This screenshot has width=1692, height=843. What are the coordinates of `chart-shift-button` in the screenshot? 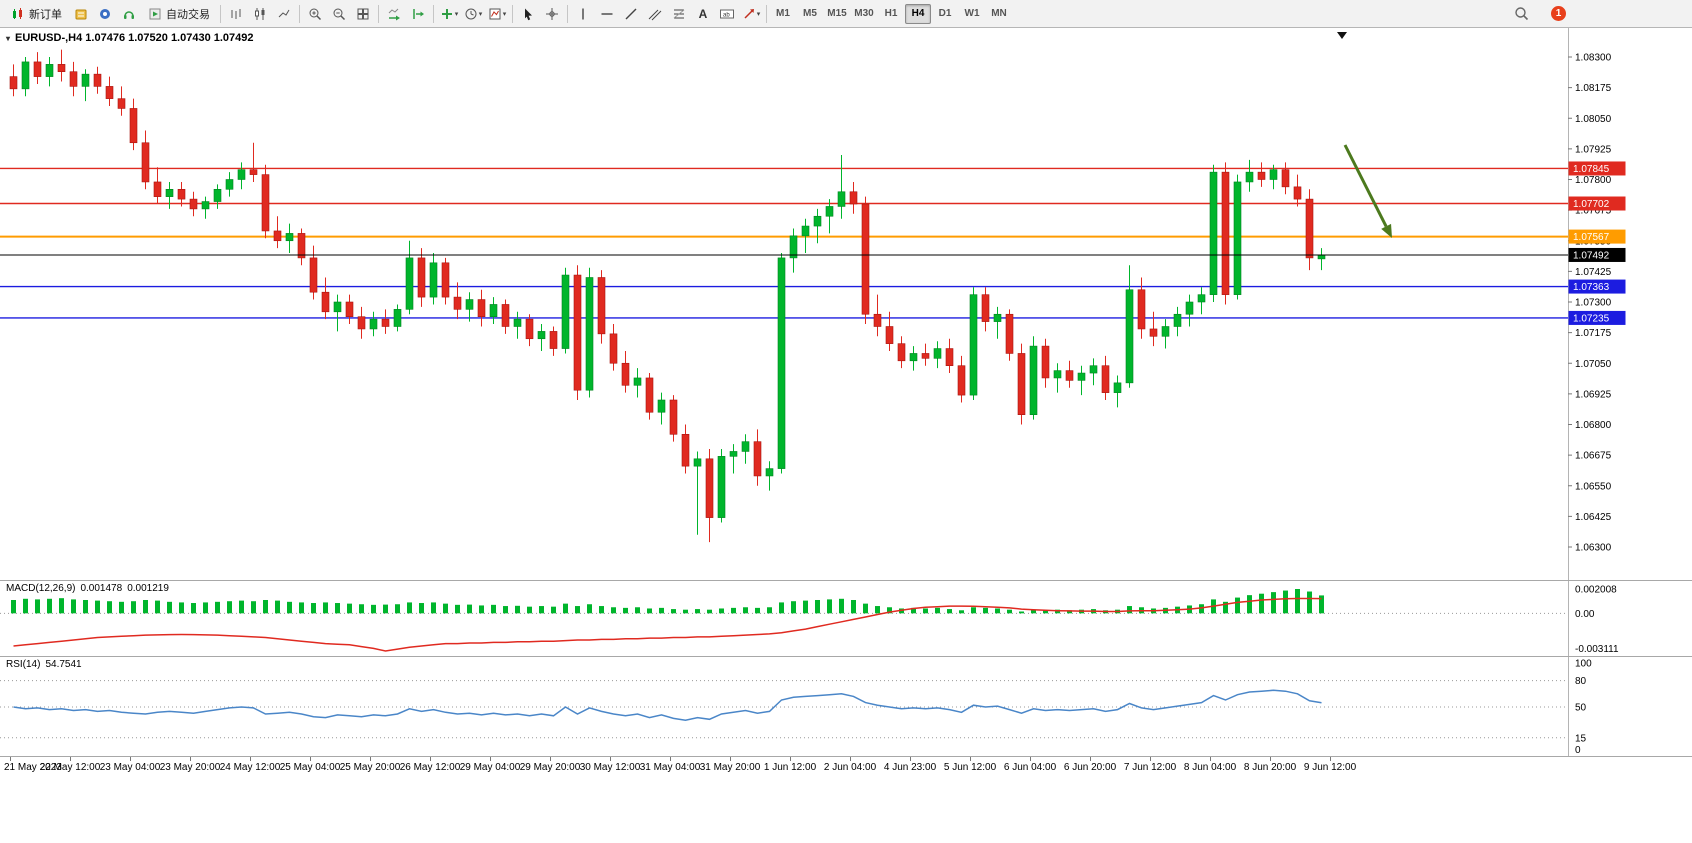 It's located at (418, 14).